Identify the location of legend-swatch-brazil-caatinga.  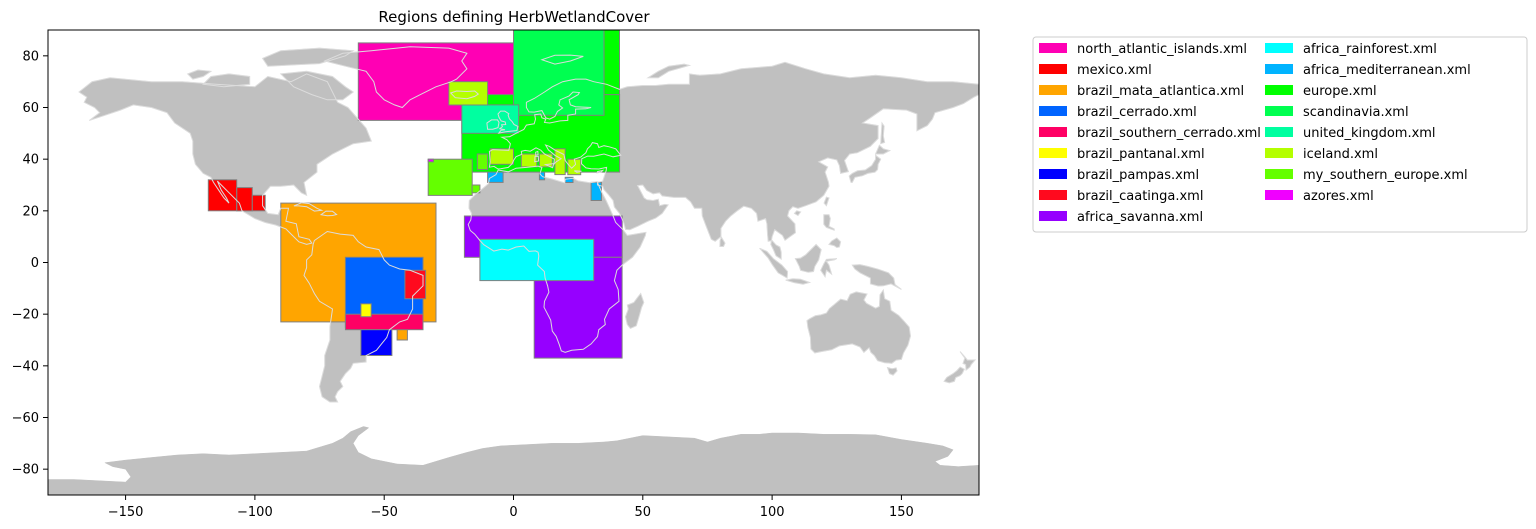
(1053, 195).